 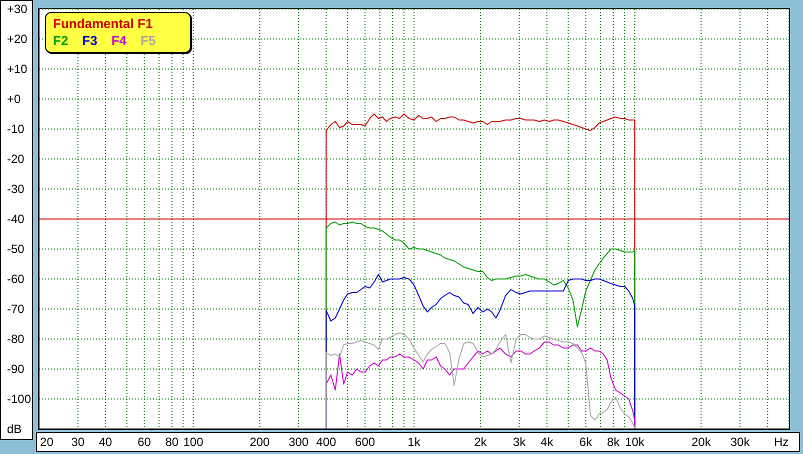 I want to click on y-tick-label: -10, so click(x=16, y=129).